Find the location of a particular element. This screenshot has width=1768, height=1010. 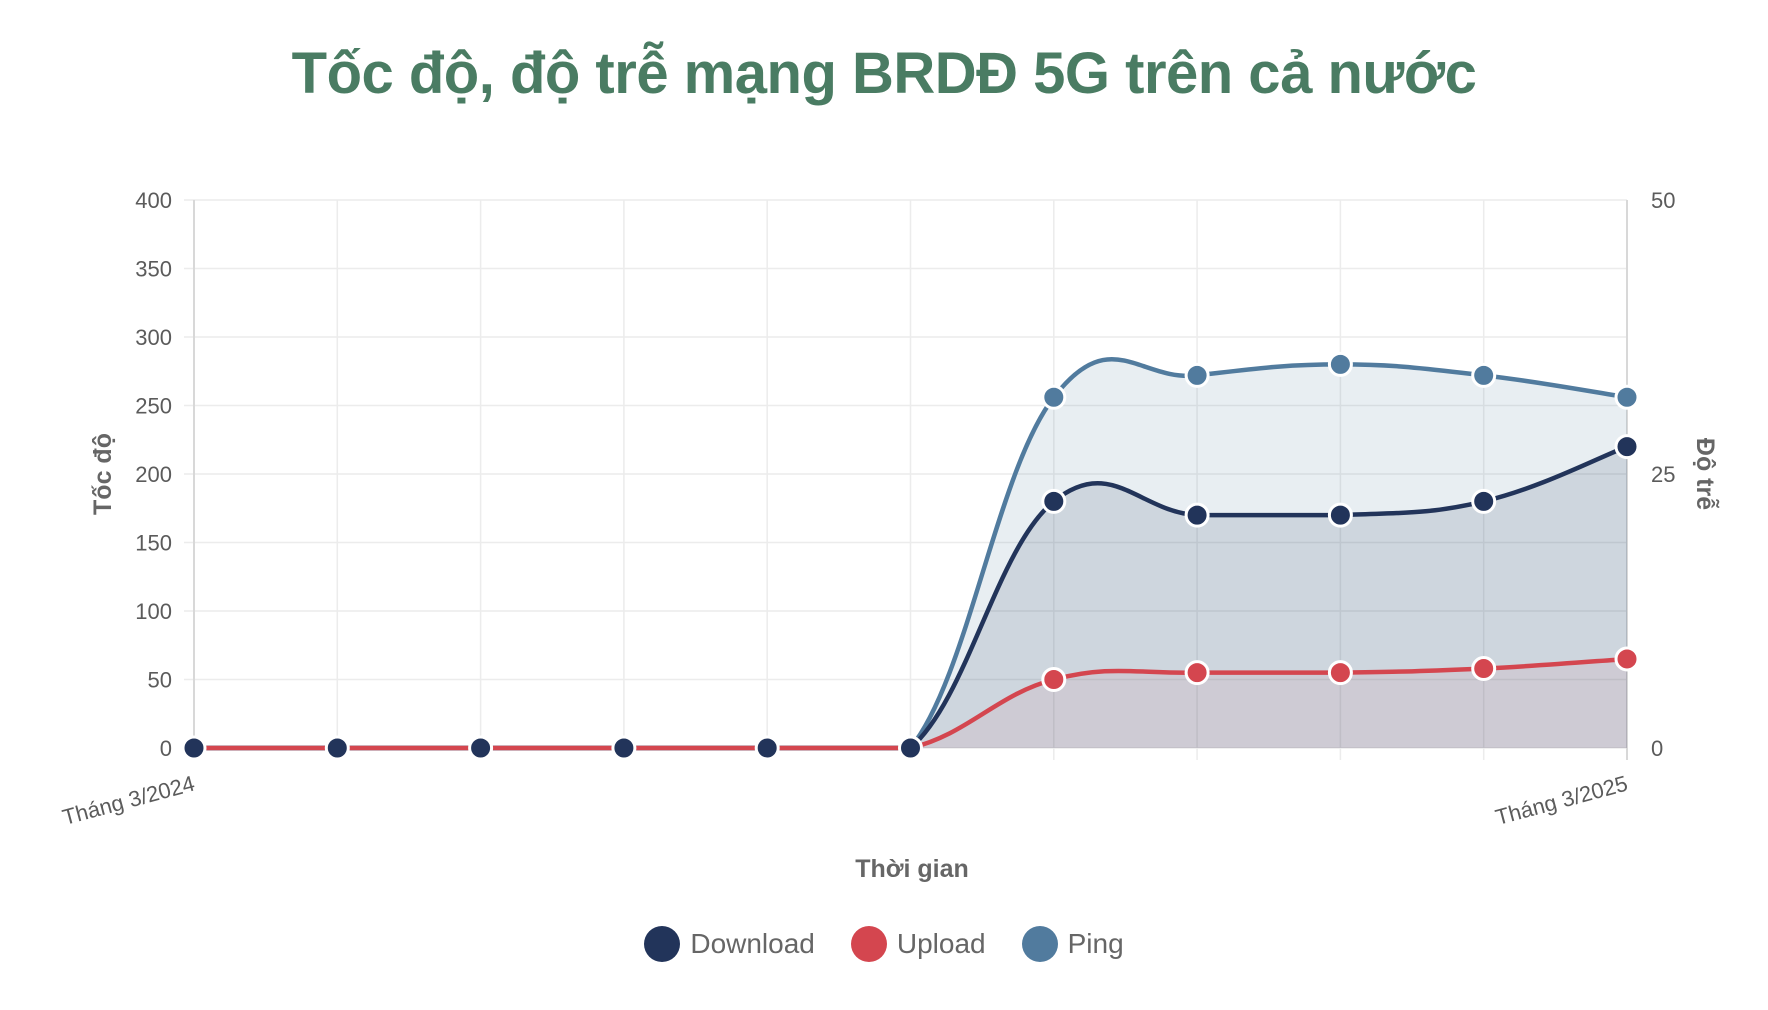

y-tick-label: 50 is located at coordinates (160, 680).